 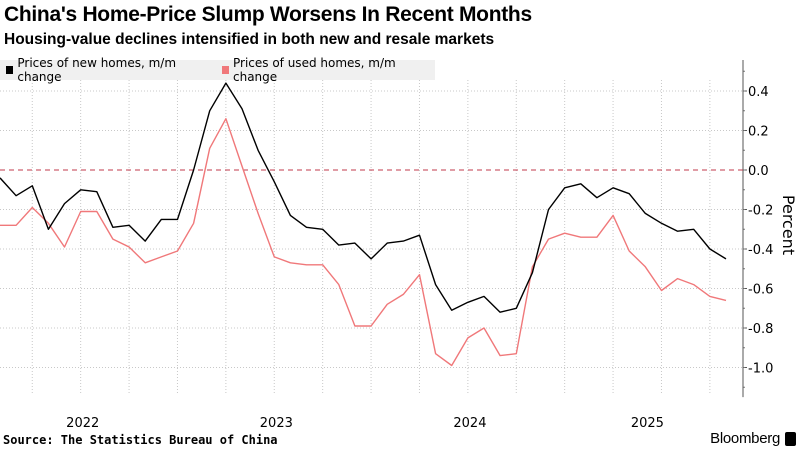 I want to click on legend-label-new-homes: Prices of new homes, m/m change, so click(x=97, y=70).